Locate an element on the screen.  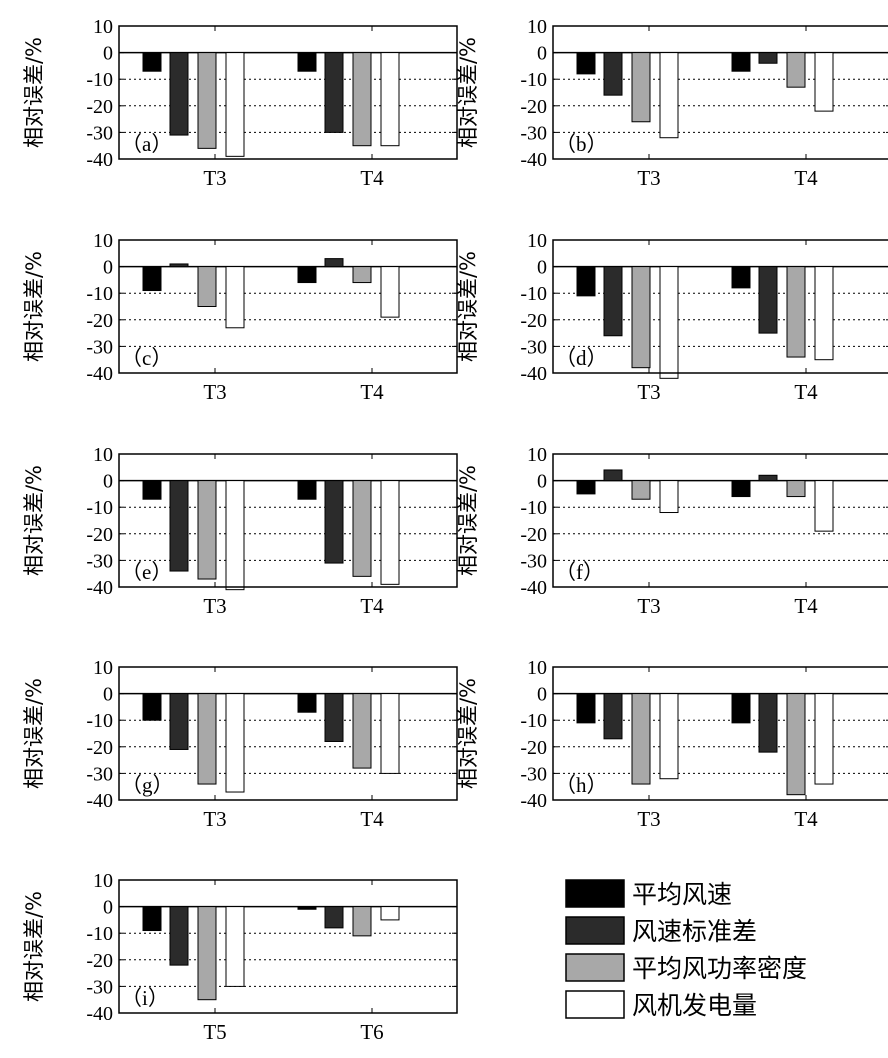
bar-e-t4-s1 is located at coordinates (307, 490).